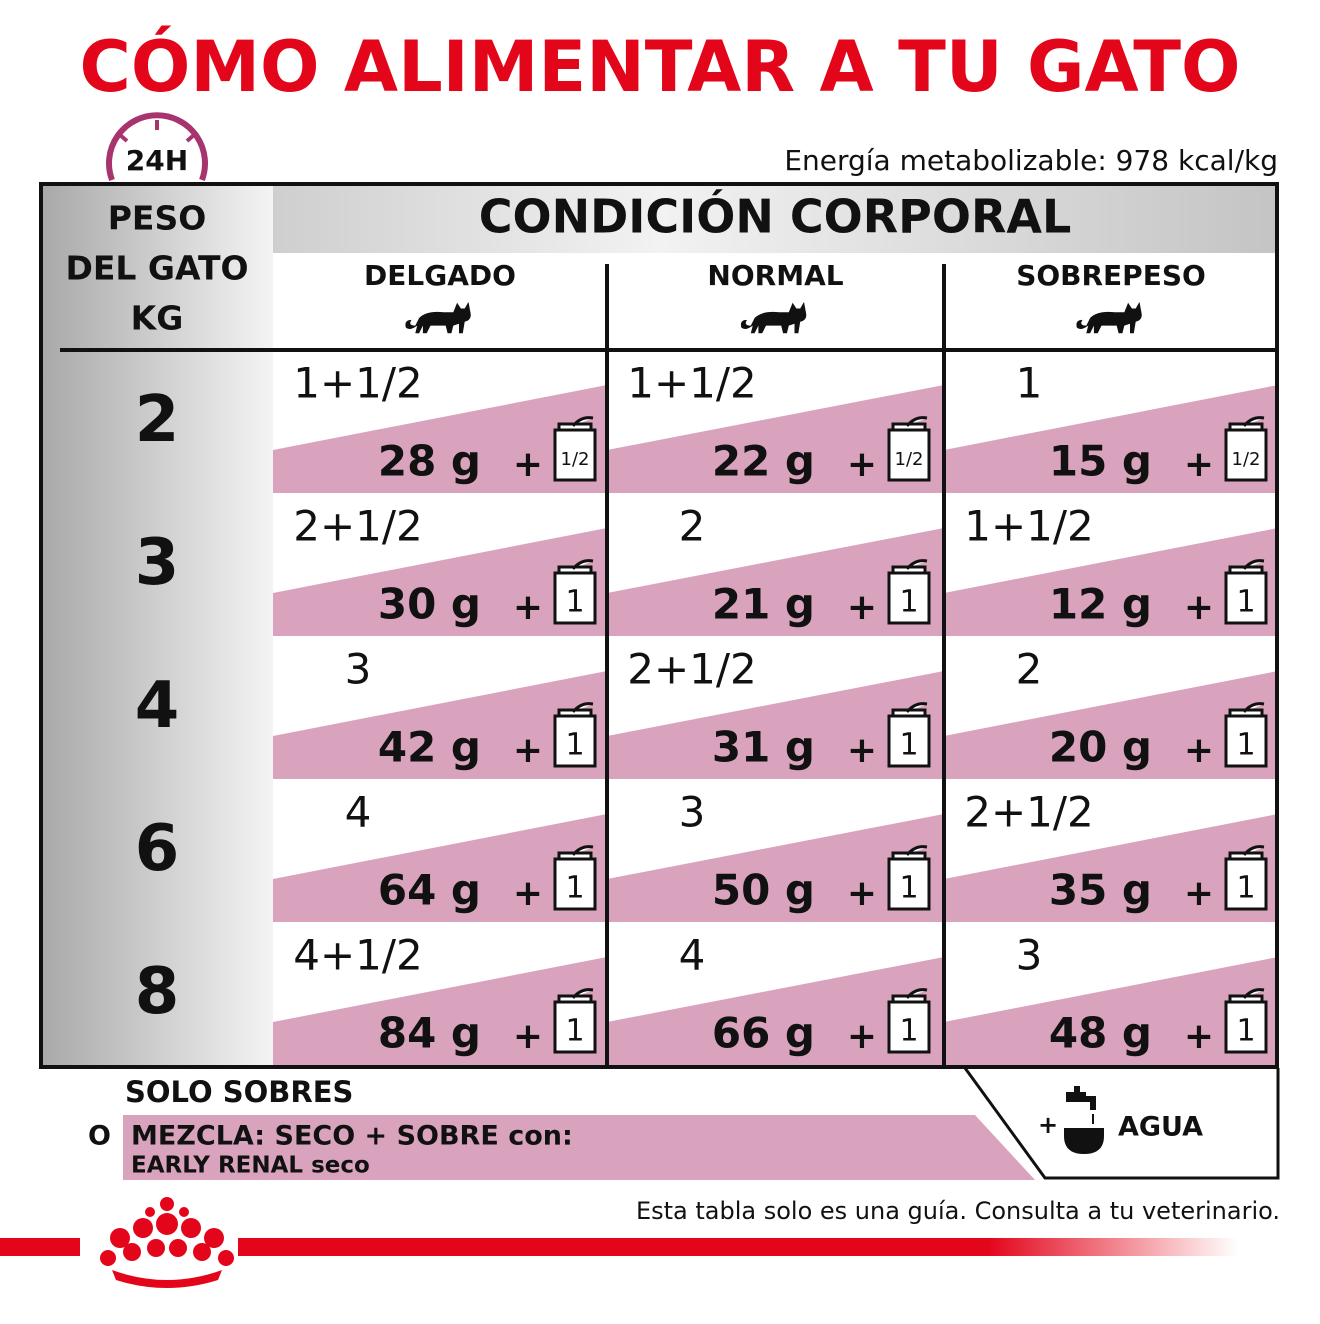  I want to click on clock-label: 24H, so click(157, 160).